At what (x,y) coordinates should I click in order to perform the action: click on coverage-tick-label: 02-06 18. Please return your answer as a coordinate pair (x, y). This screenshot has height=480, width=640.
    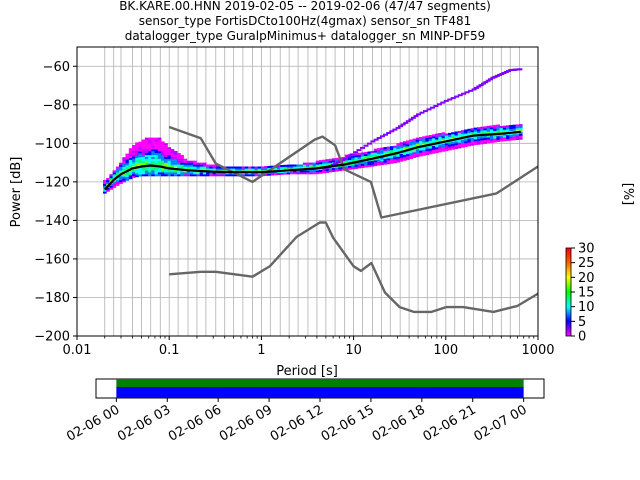
    Looking at the image, I should click on (399, 423).